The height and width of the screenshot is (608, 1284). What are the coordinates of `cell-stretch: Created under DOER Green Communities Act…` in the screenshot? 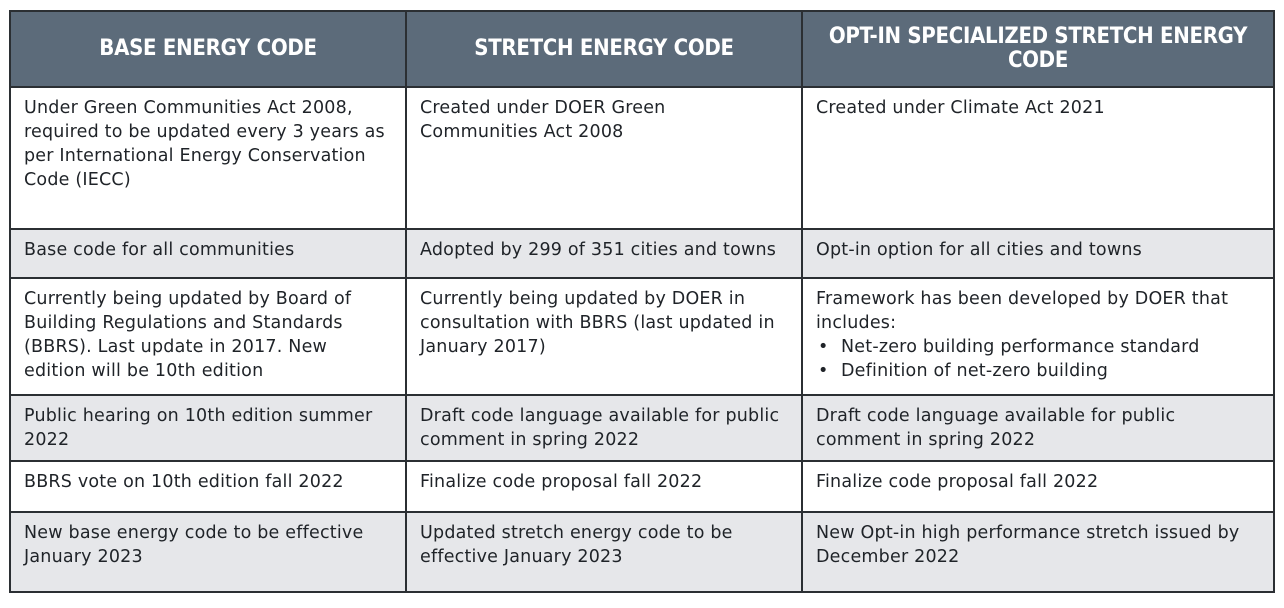 It's located at (604, 158).